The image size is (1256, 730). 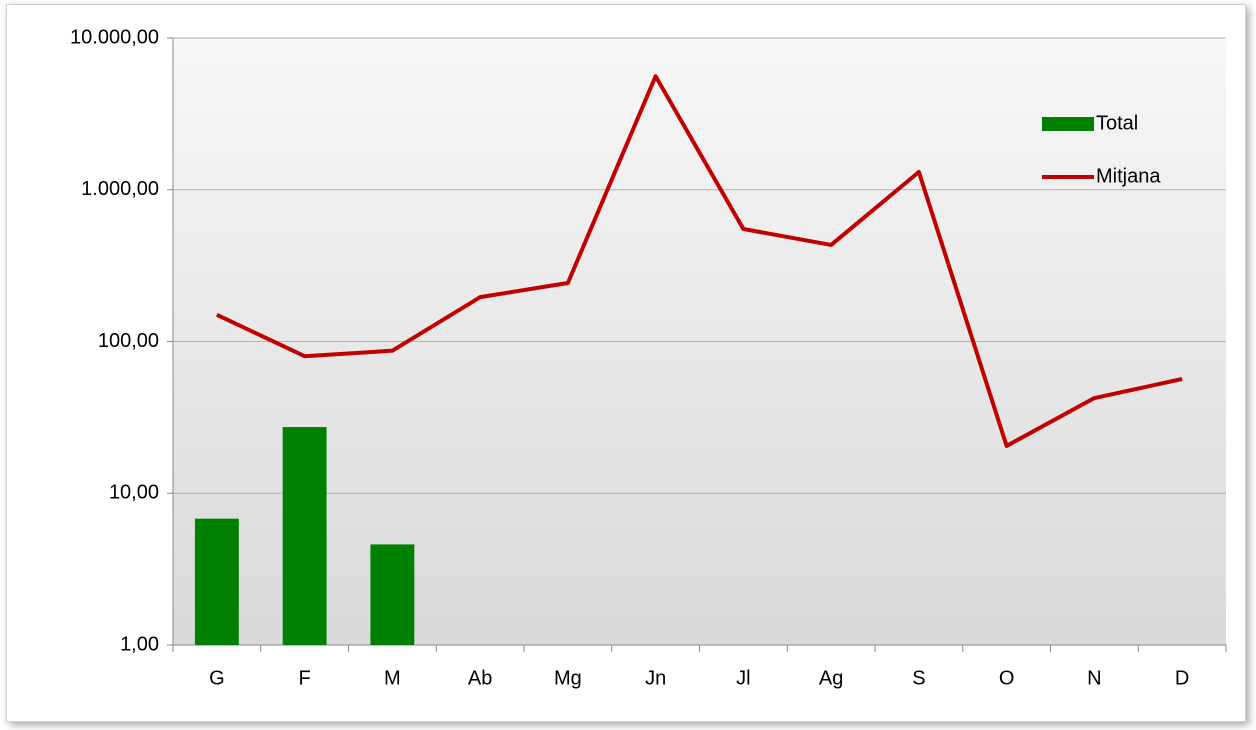 What do you see at coordinates (568, 678) in the screenshot?
I see `x-tick-label: Mg` at bounding box center [568, 678].